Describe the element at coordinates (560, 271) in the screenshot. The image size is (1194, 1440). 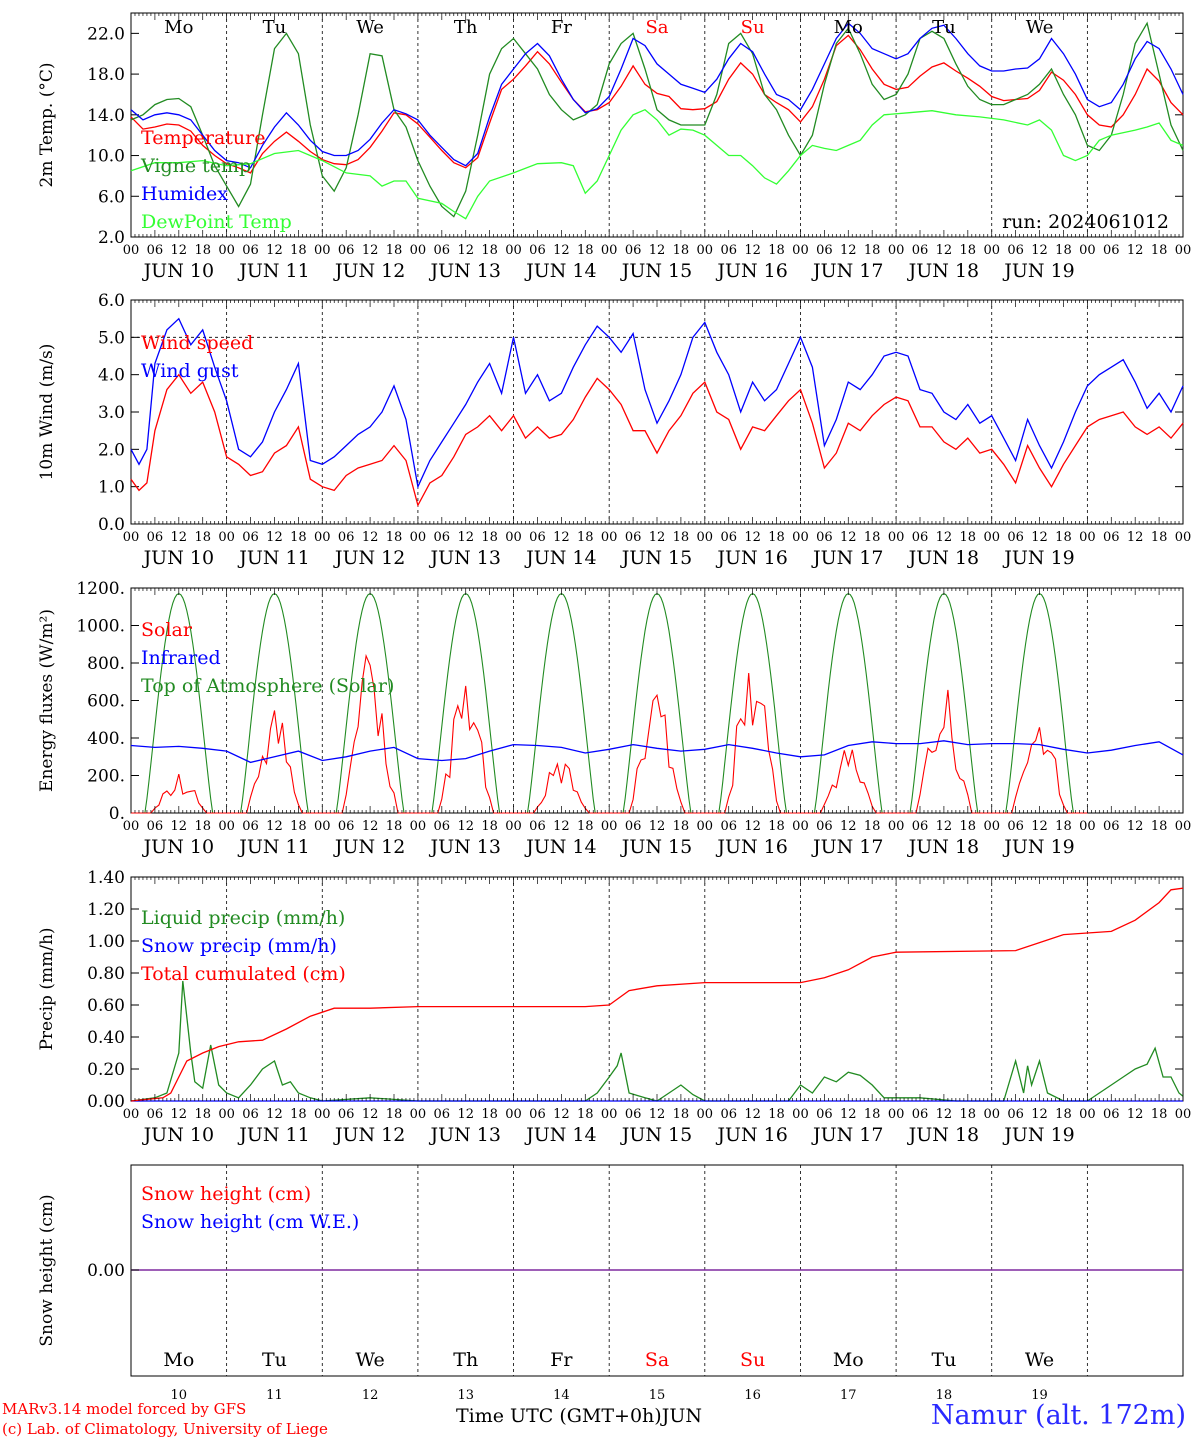
I see `temp-panel-date-label: JUN 14` at that location.